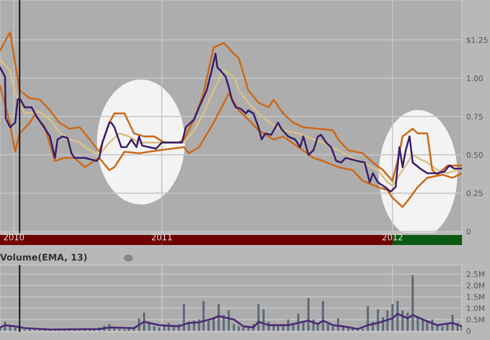  What do you see at coordinates (392, 237) in the screenshot?
I see `x-tick-label: 2012` at bounding box center [392, 237].